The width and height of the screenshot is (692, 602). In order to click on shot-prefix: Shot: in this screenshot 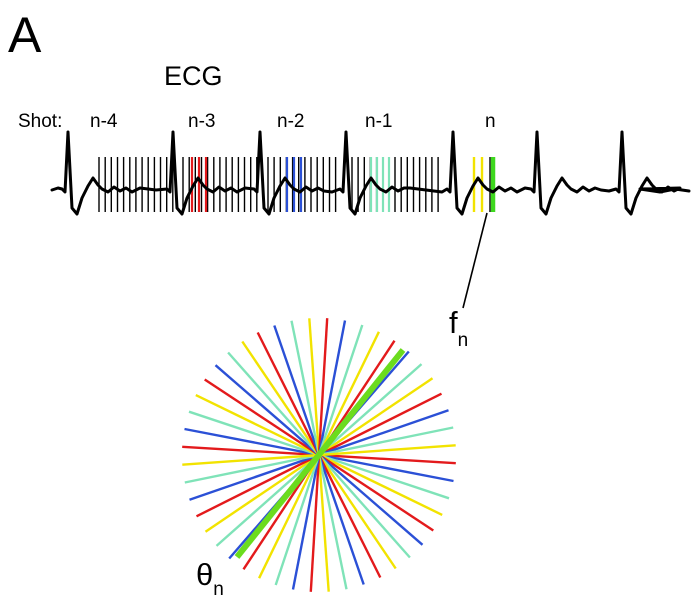, I will do `click(40, 121)`.